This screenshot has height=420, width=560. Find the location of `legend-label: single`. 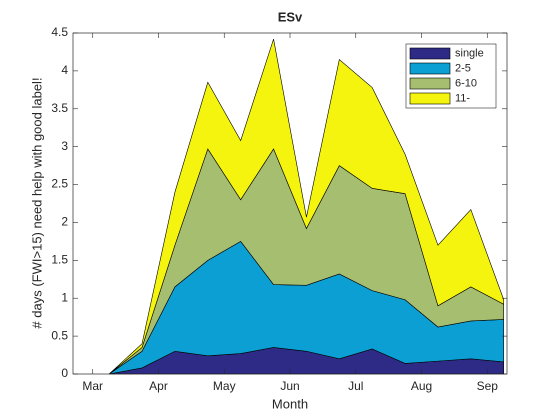

legend-label: single is located at coordinates (469, 53).